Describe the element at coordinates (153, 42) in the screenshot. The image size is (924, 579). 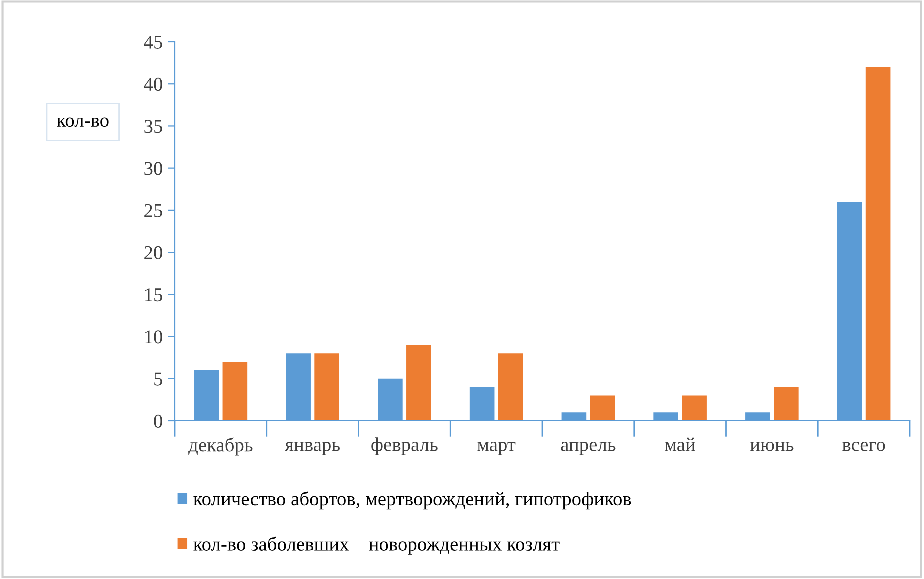
I see `y-tick-label: 45` at that location.